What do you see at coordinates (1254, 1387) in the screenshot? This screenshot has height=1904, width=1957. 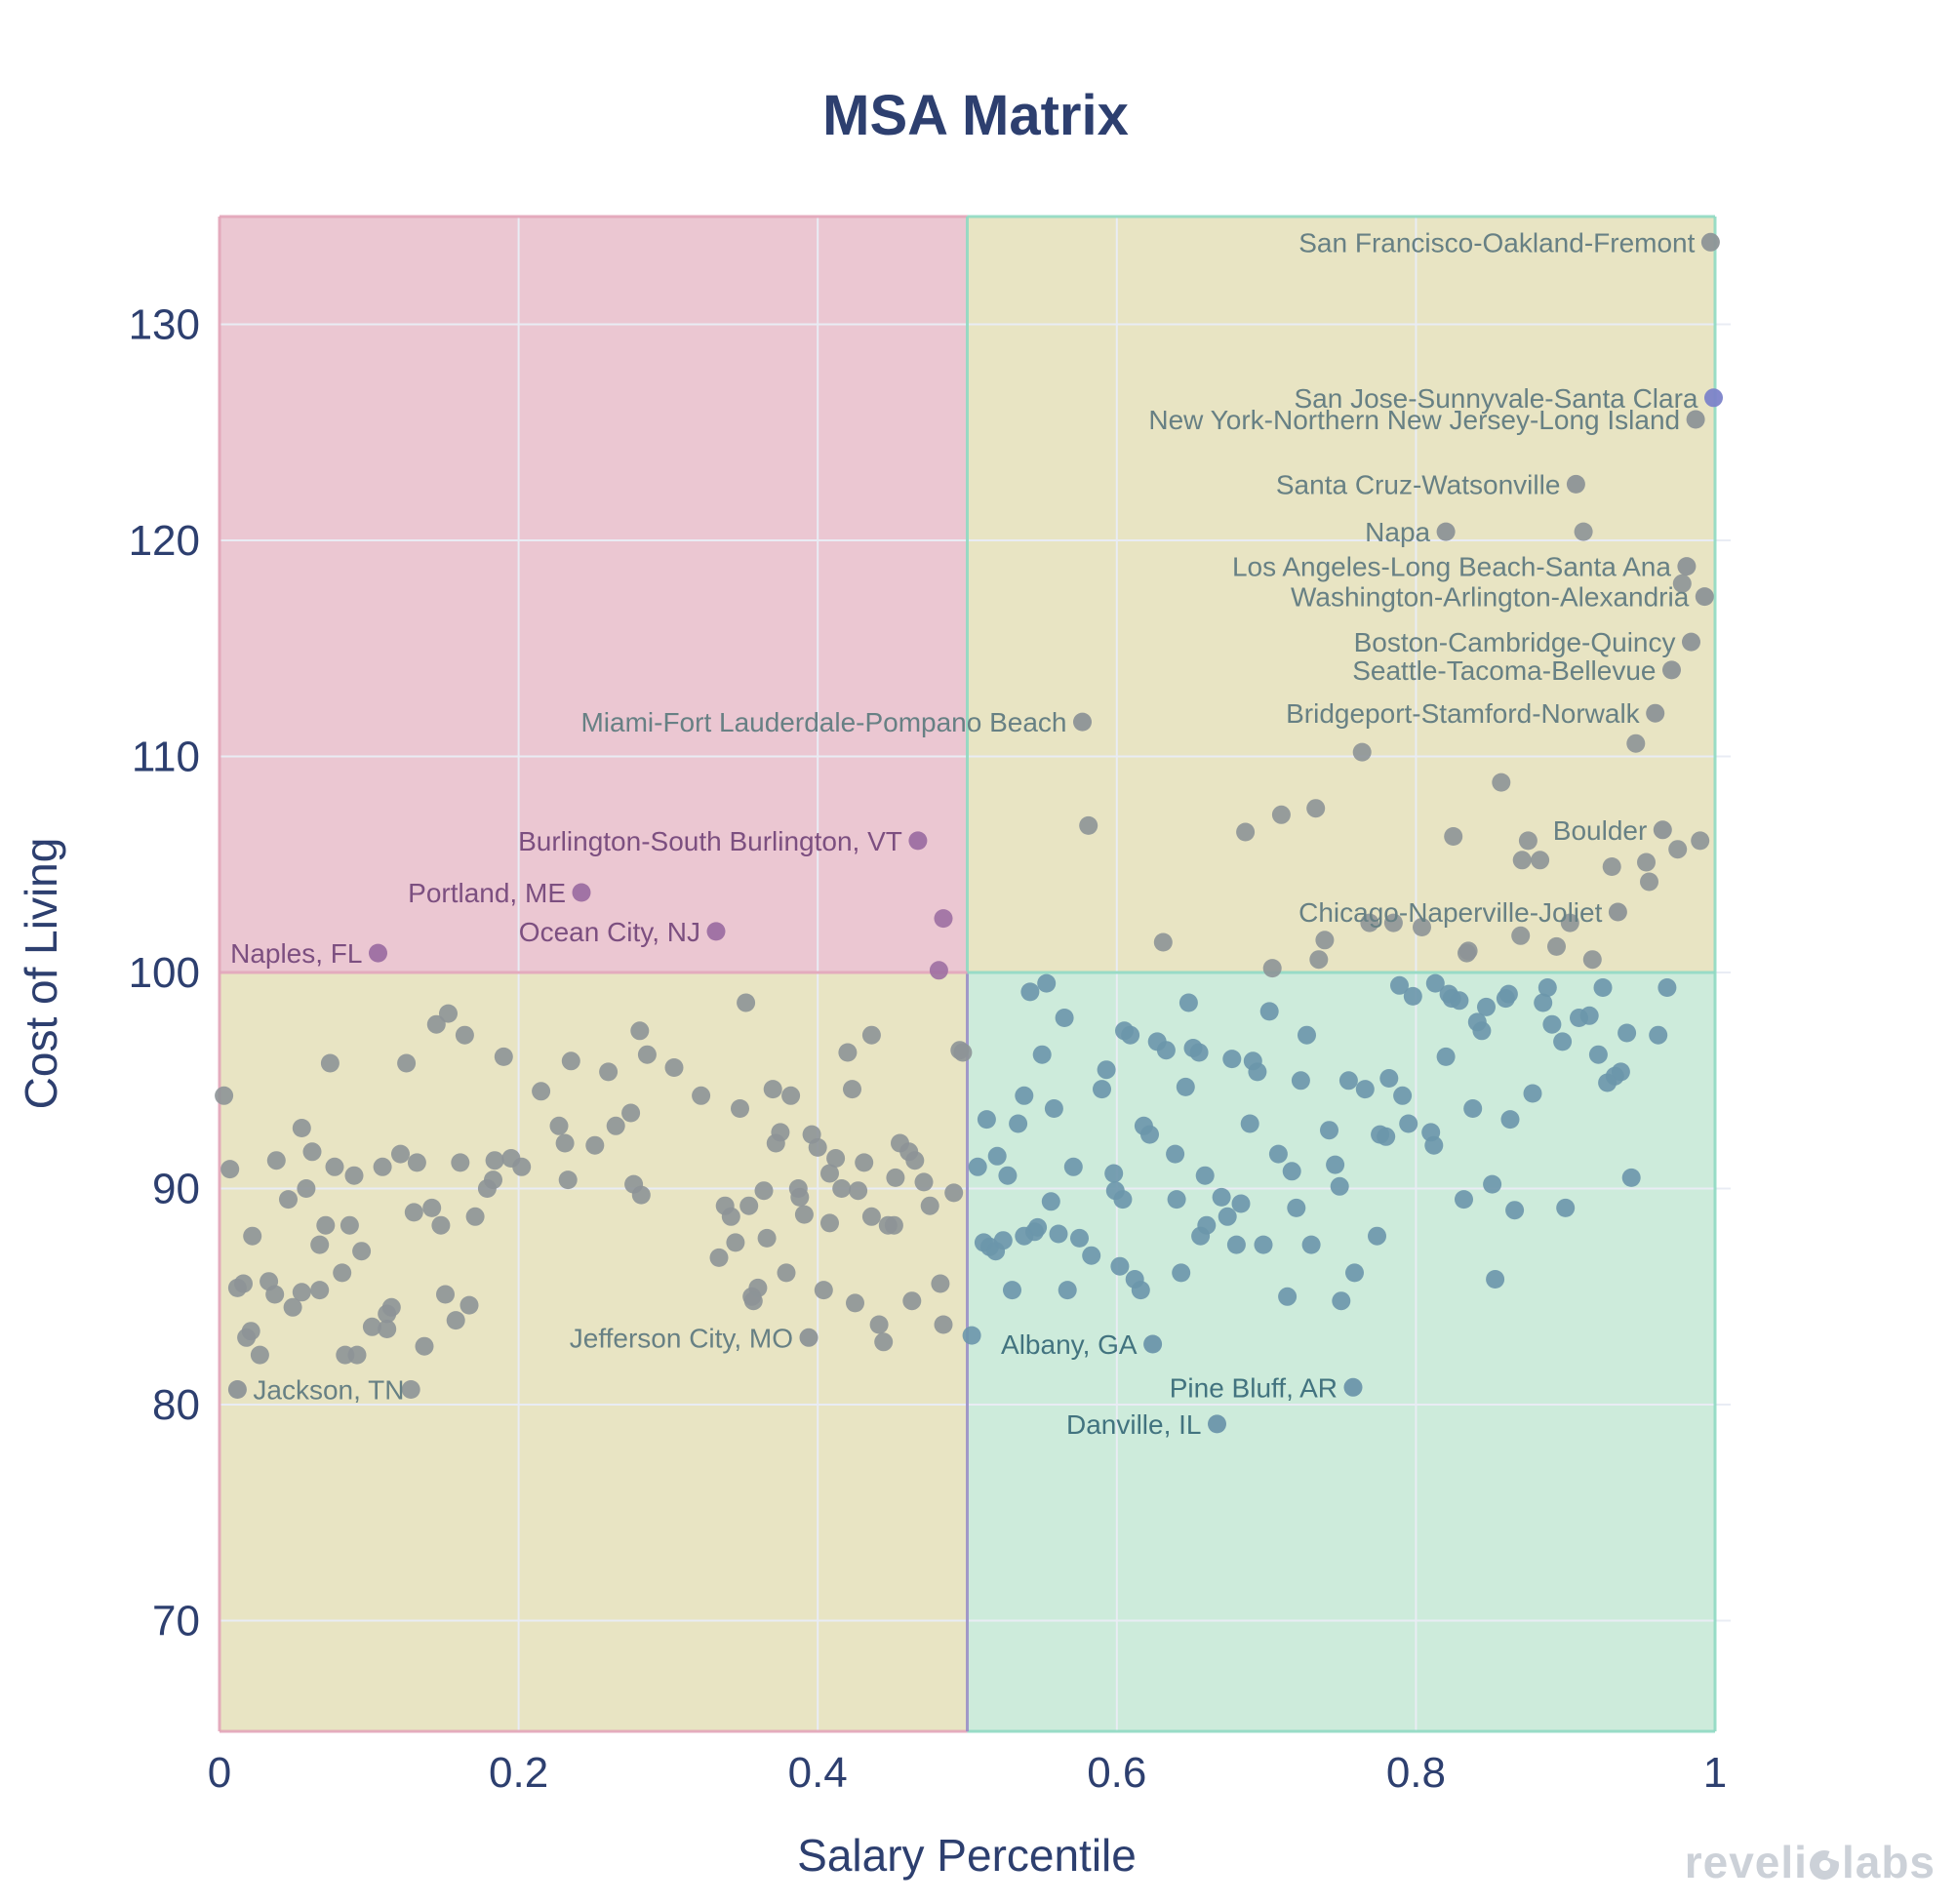 I see `point-label: Pine Bluff, AR` at bounding box center [1254, 1387].